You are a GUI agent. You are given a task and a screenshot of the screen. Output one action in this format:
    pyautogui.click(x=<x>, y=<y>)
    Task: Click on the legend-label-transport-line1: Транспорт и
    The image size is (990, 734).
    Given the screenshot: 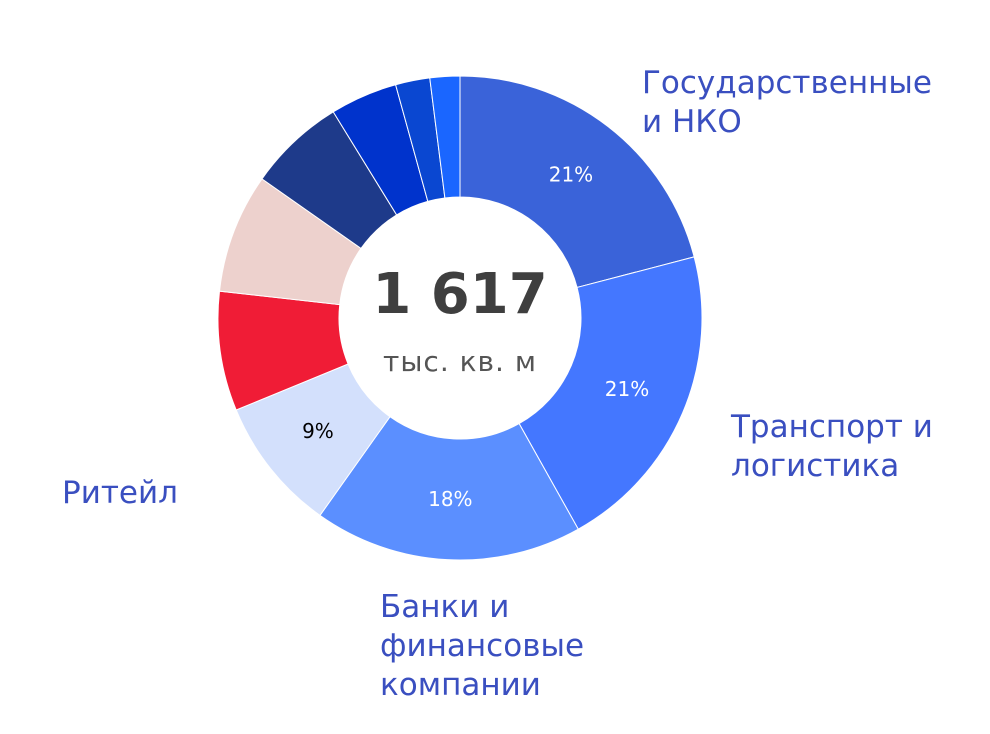 What is the action you would take?
    pyautogui.click(x=832, y=427)
    